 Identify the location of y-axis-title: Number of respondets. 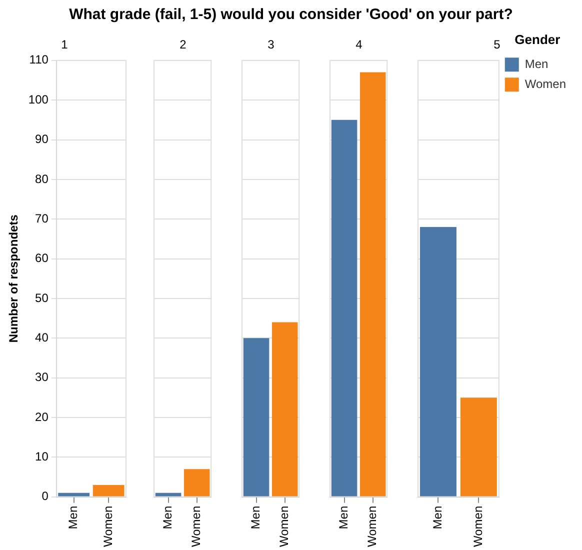
(13, 278).